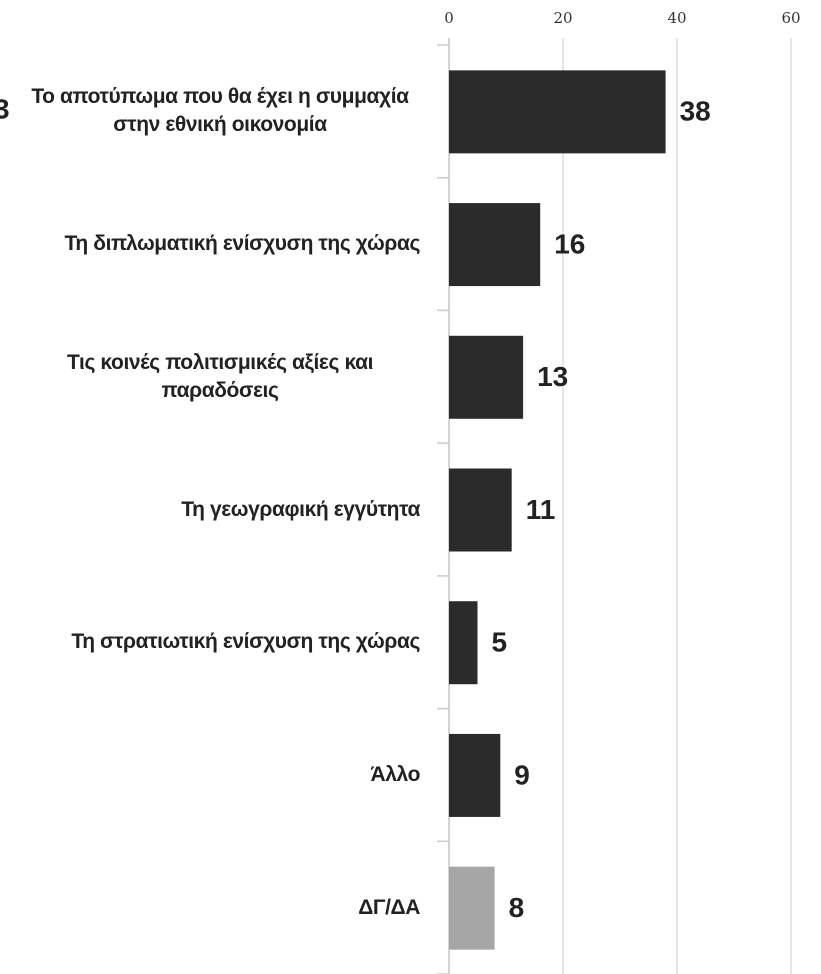 The height and width of the screenshot is (974, 821). I want to click on value-label: 9, so click(522, 774).